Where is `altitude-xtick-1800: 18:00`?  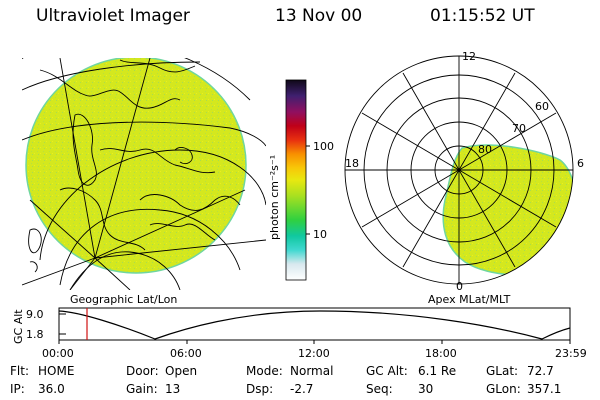 altitude-xtick-1800: 18:00 is located at coordinates (441, 353).